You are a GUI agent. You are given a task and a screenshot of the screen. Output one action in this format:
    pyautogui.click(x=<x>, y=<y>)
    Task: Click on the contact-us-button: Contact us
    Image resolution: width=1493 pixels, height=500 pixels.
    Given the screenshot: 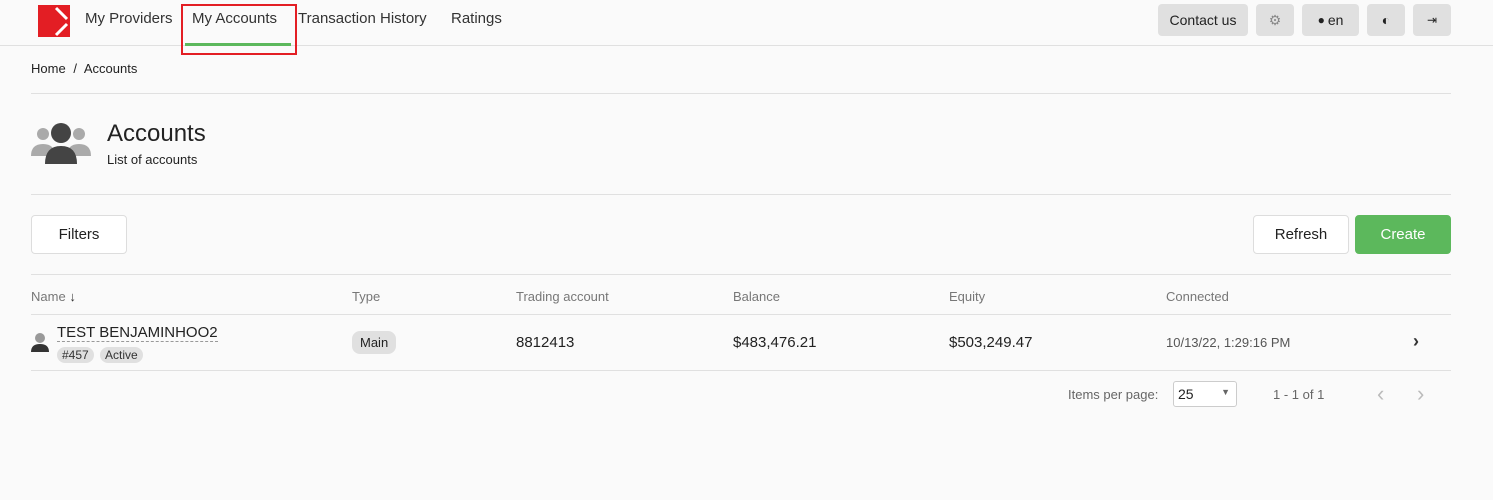 What is the action you would take?
    pyautogui.click(x=1203, y=20)
    